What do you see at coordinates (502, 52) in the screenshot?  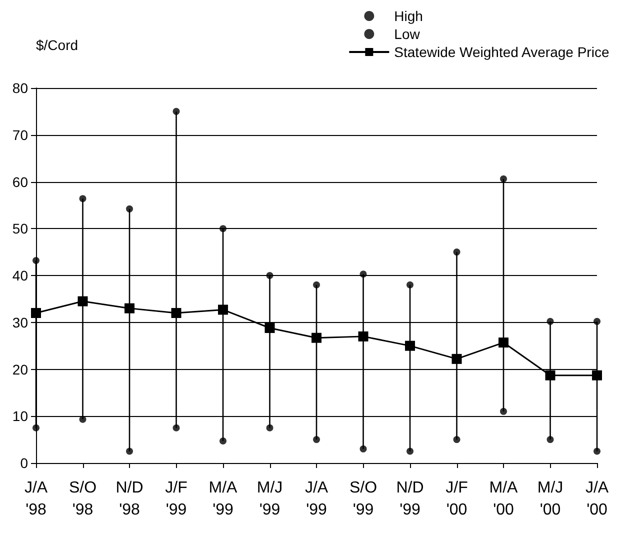 I see `legend-label: Statewide Weighted Average Price` at bounding box center [502, 52].